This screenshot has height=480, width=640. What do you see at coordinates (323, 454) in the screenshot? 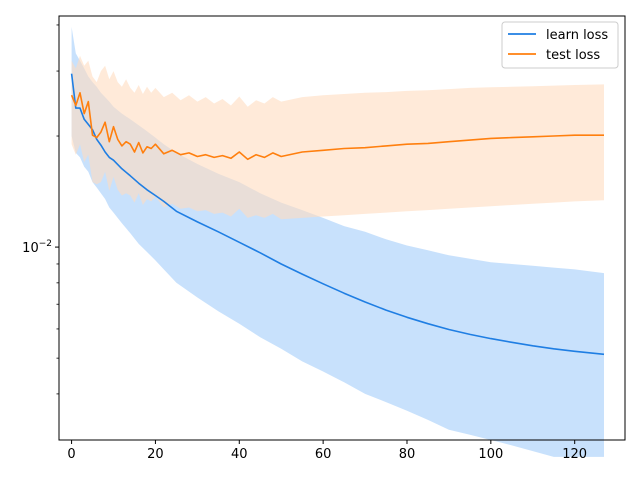
I see `x-tick-label: 60` at bounding box center [323, 454].